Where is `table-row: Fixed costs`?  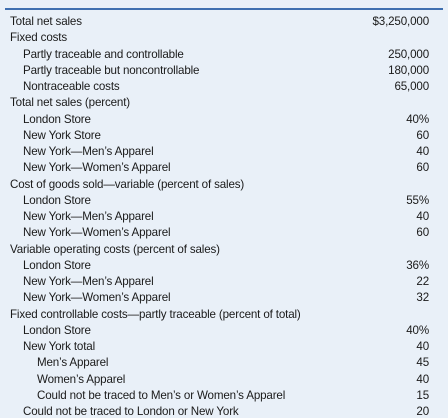
table-row: Fixed costs is located at coordinates (224, 38).